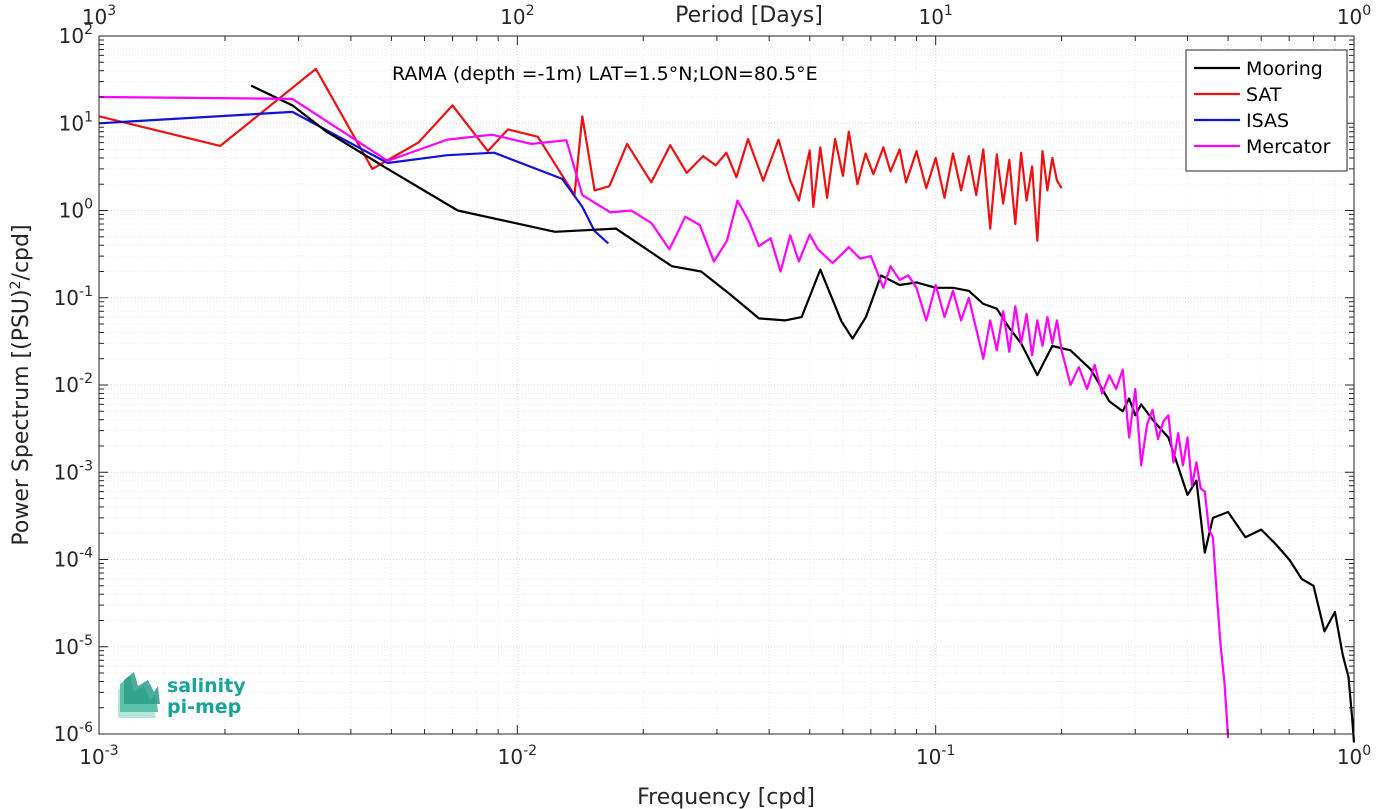  I want to click on y-axis-label-sup: 2, so click(16, 284).